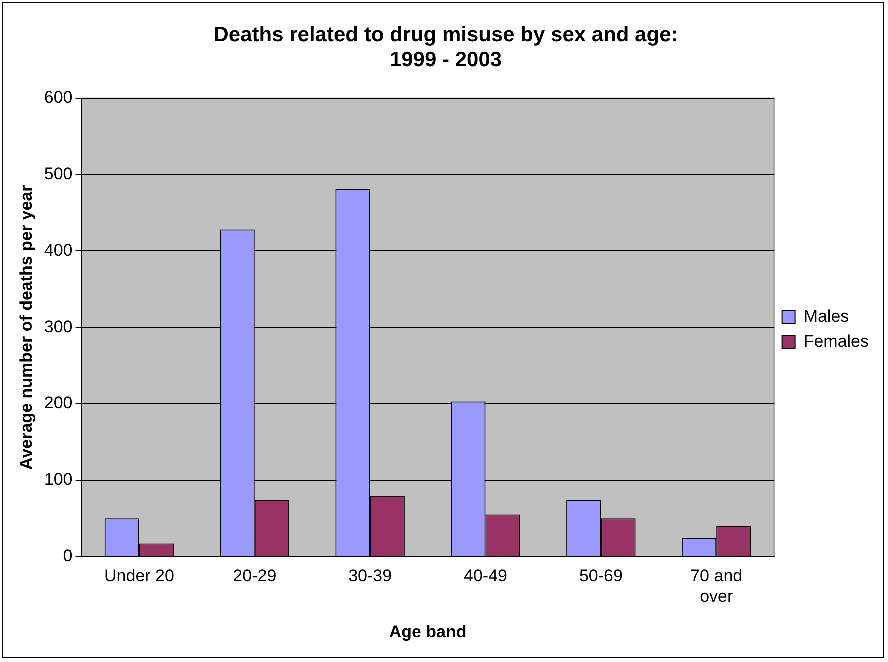 The width and height of the screenshot is (888, 662). I want to click on x-tick-label: Under 20, so click(139, 576).